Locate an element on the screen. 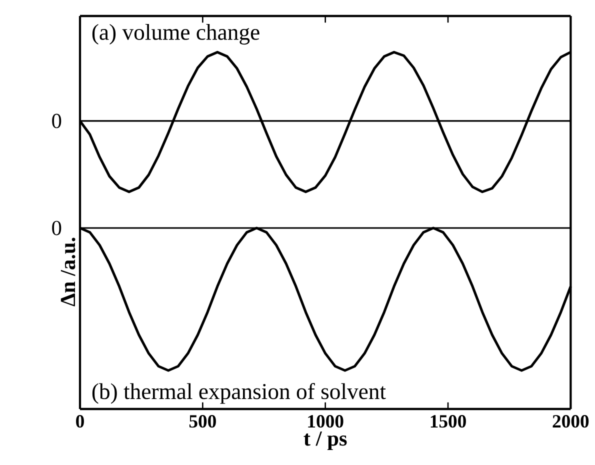 This screenshot has width=595, height=465. x-tick-label: 1500 is located at coordinates (448, 421).